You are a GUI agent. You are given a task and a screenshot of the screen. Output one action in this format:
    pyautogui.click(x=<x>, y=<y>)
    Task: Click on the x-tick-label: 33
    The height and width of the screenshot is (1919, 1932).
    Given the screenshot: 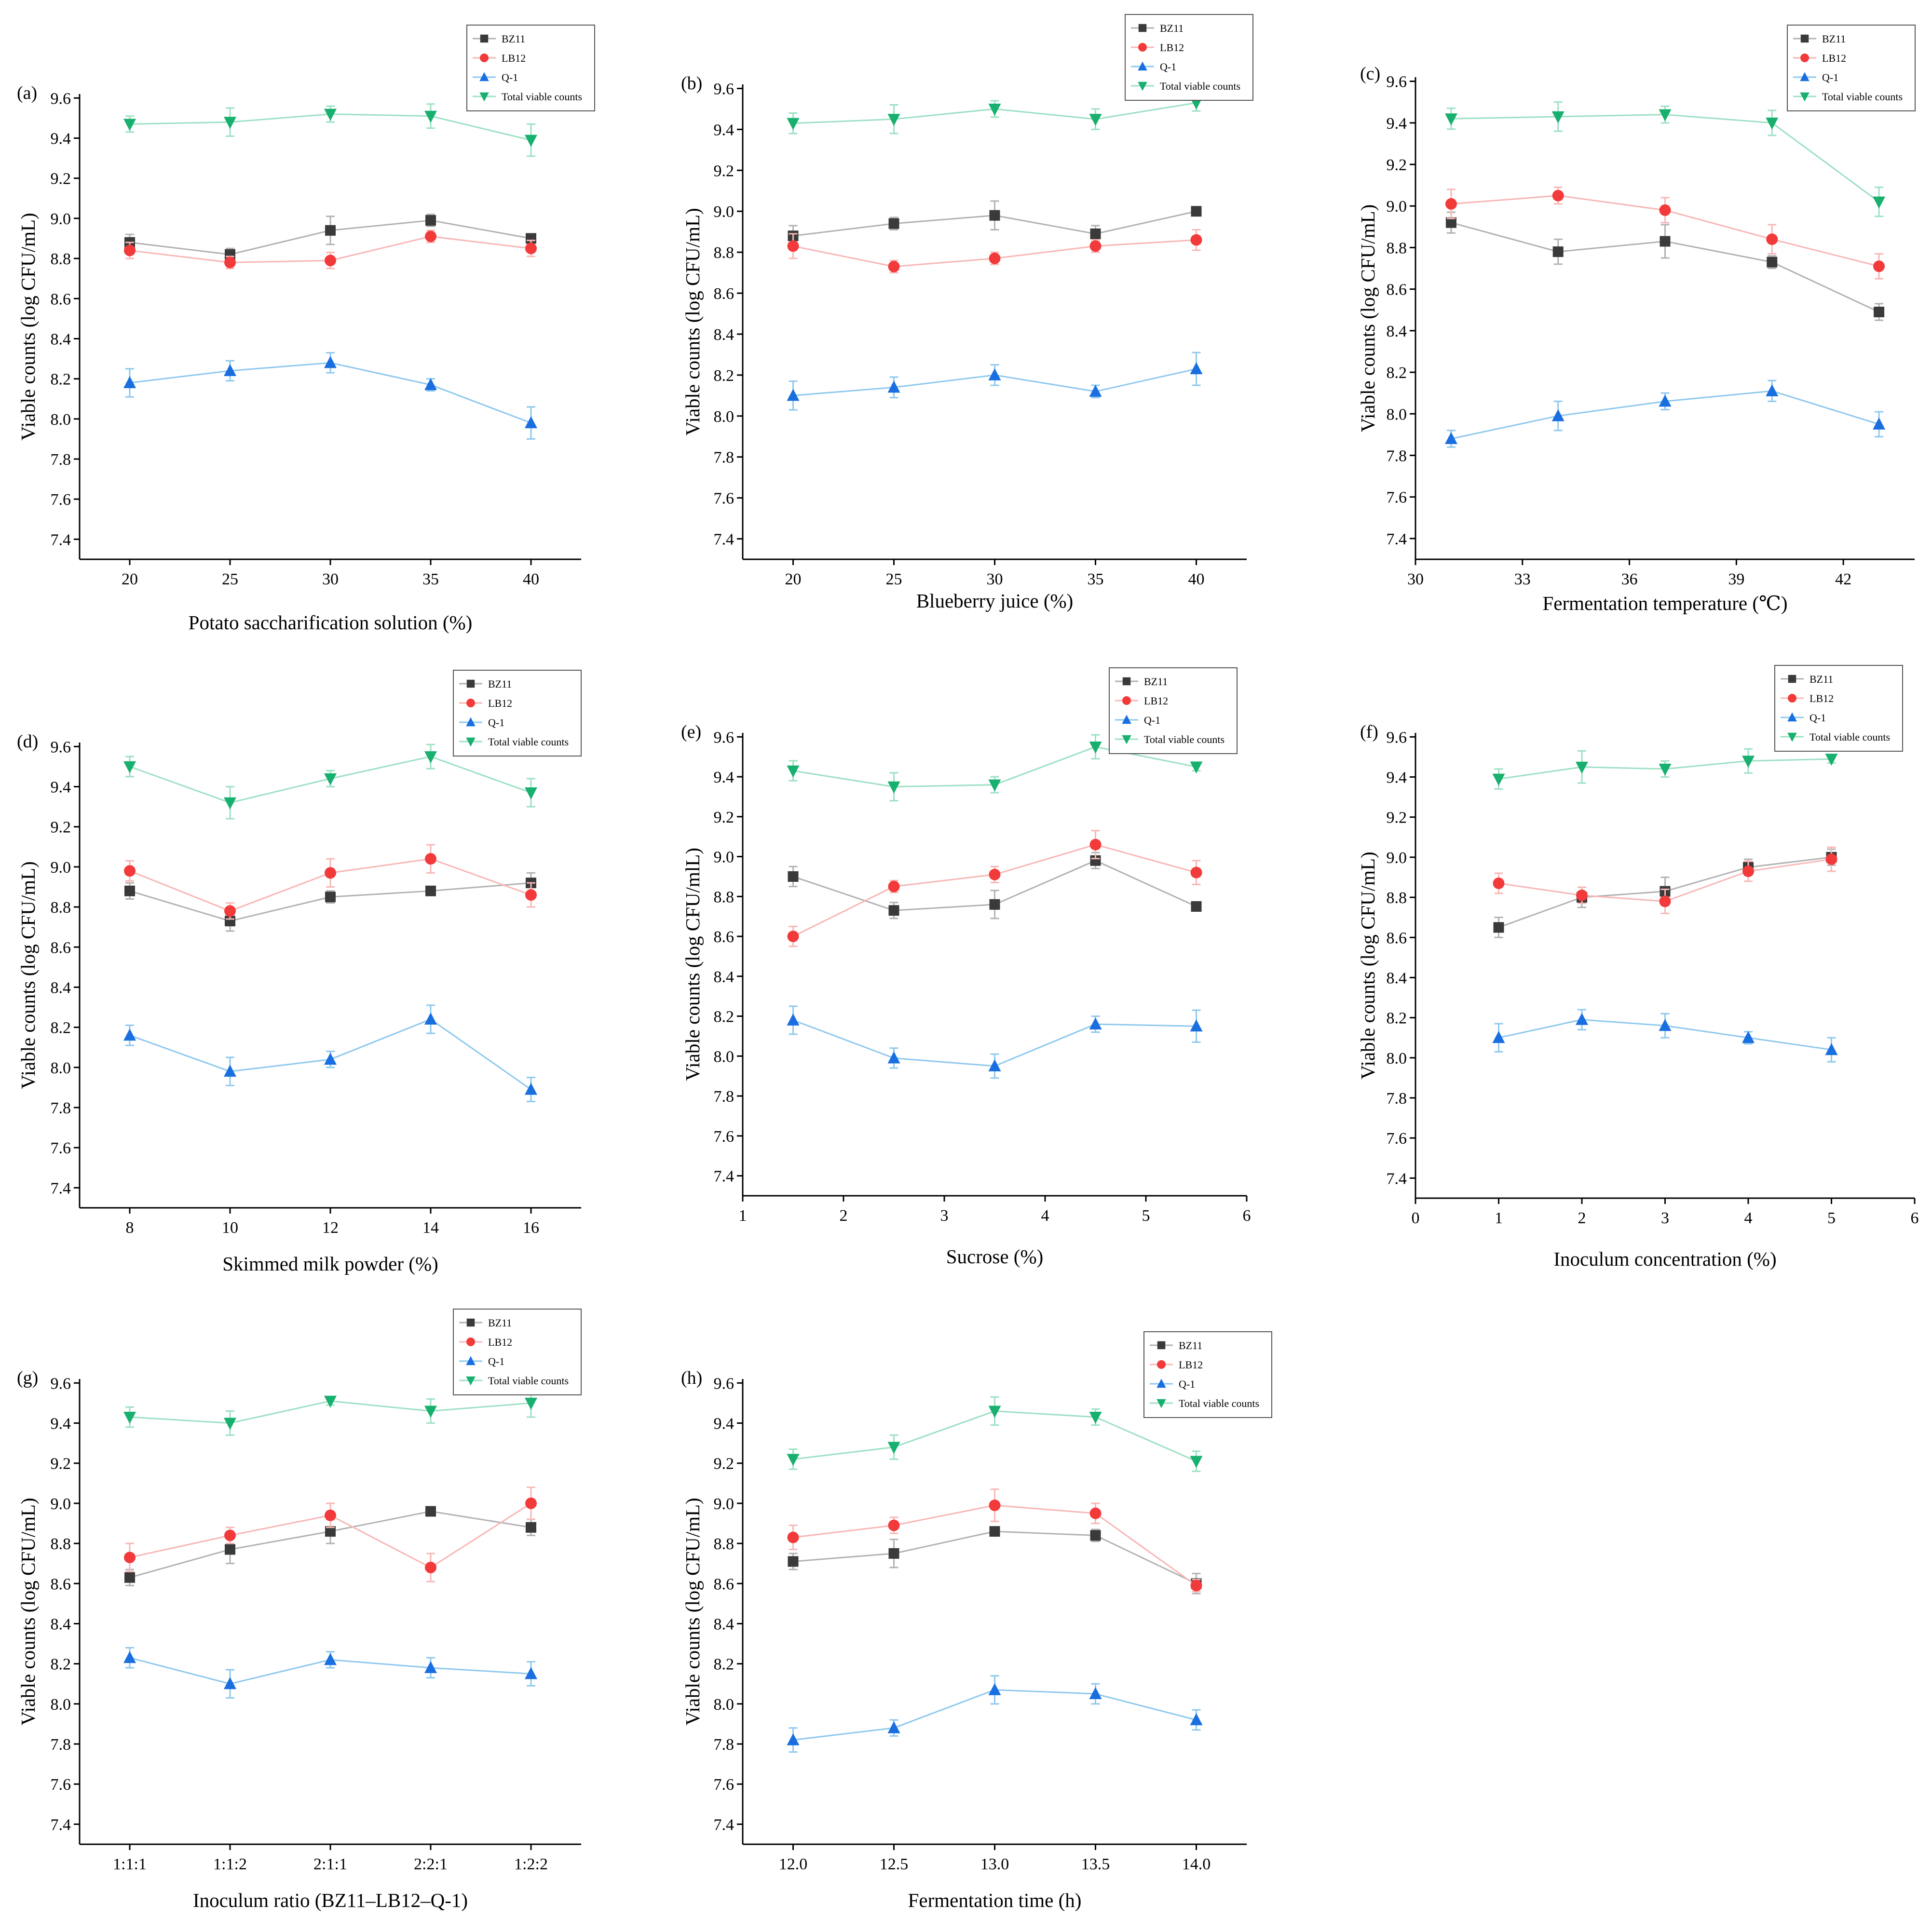 What is the action you would take?
    pyautogui.click(x=1522, y=579)
    